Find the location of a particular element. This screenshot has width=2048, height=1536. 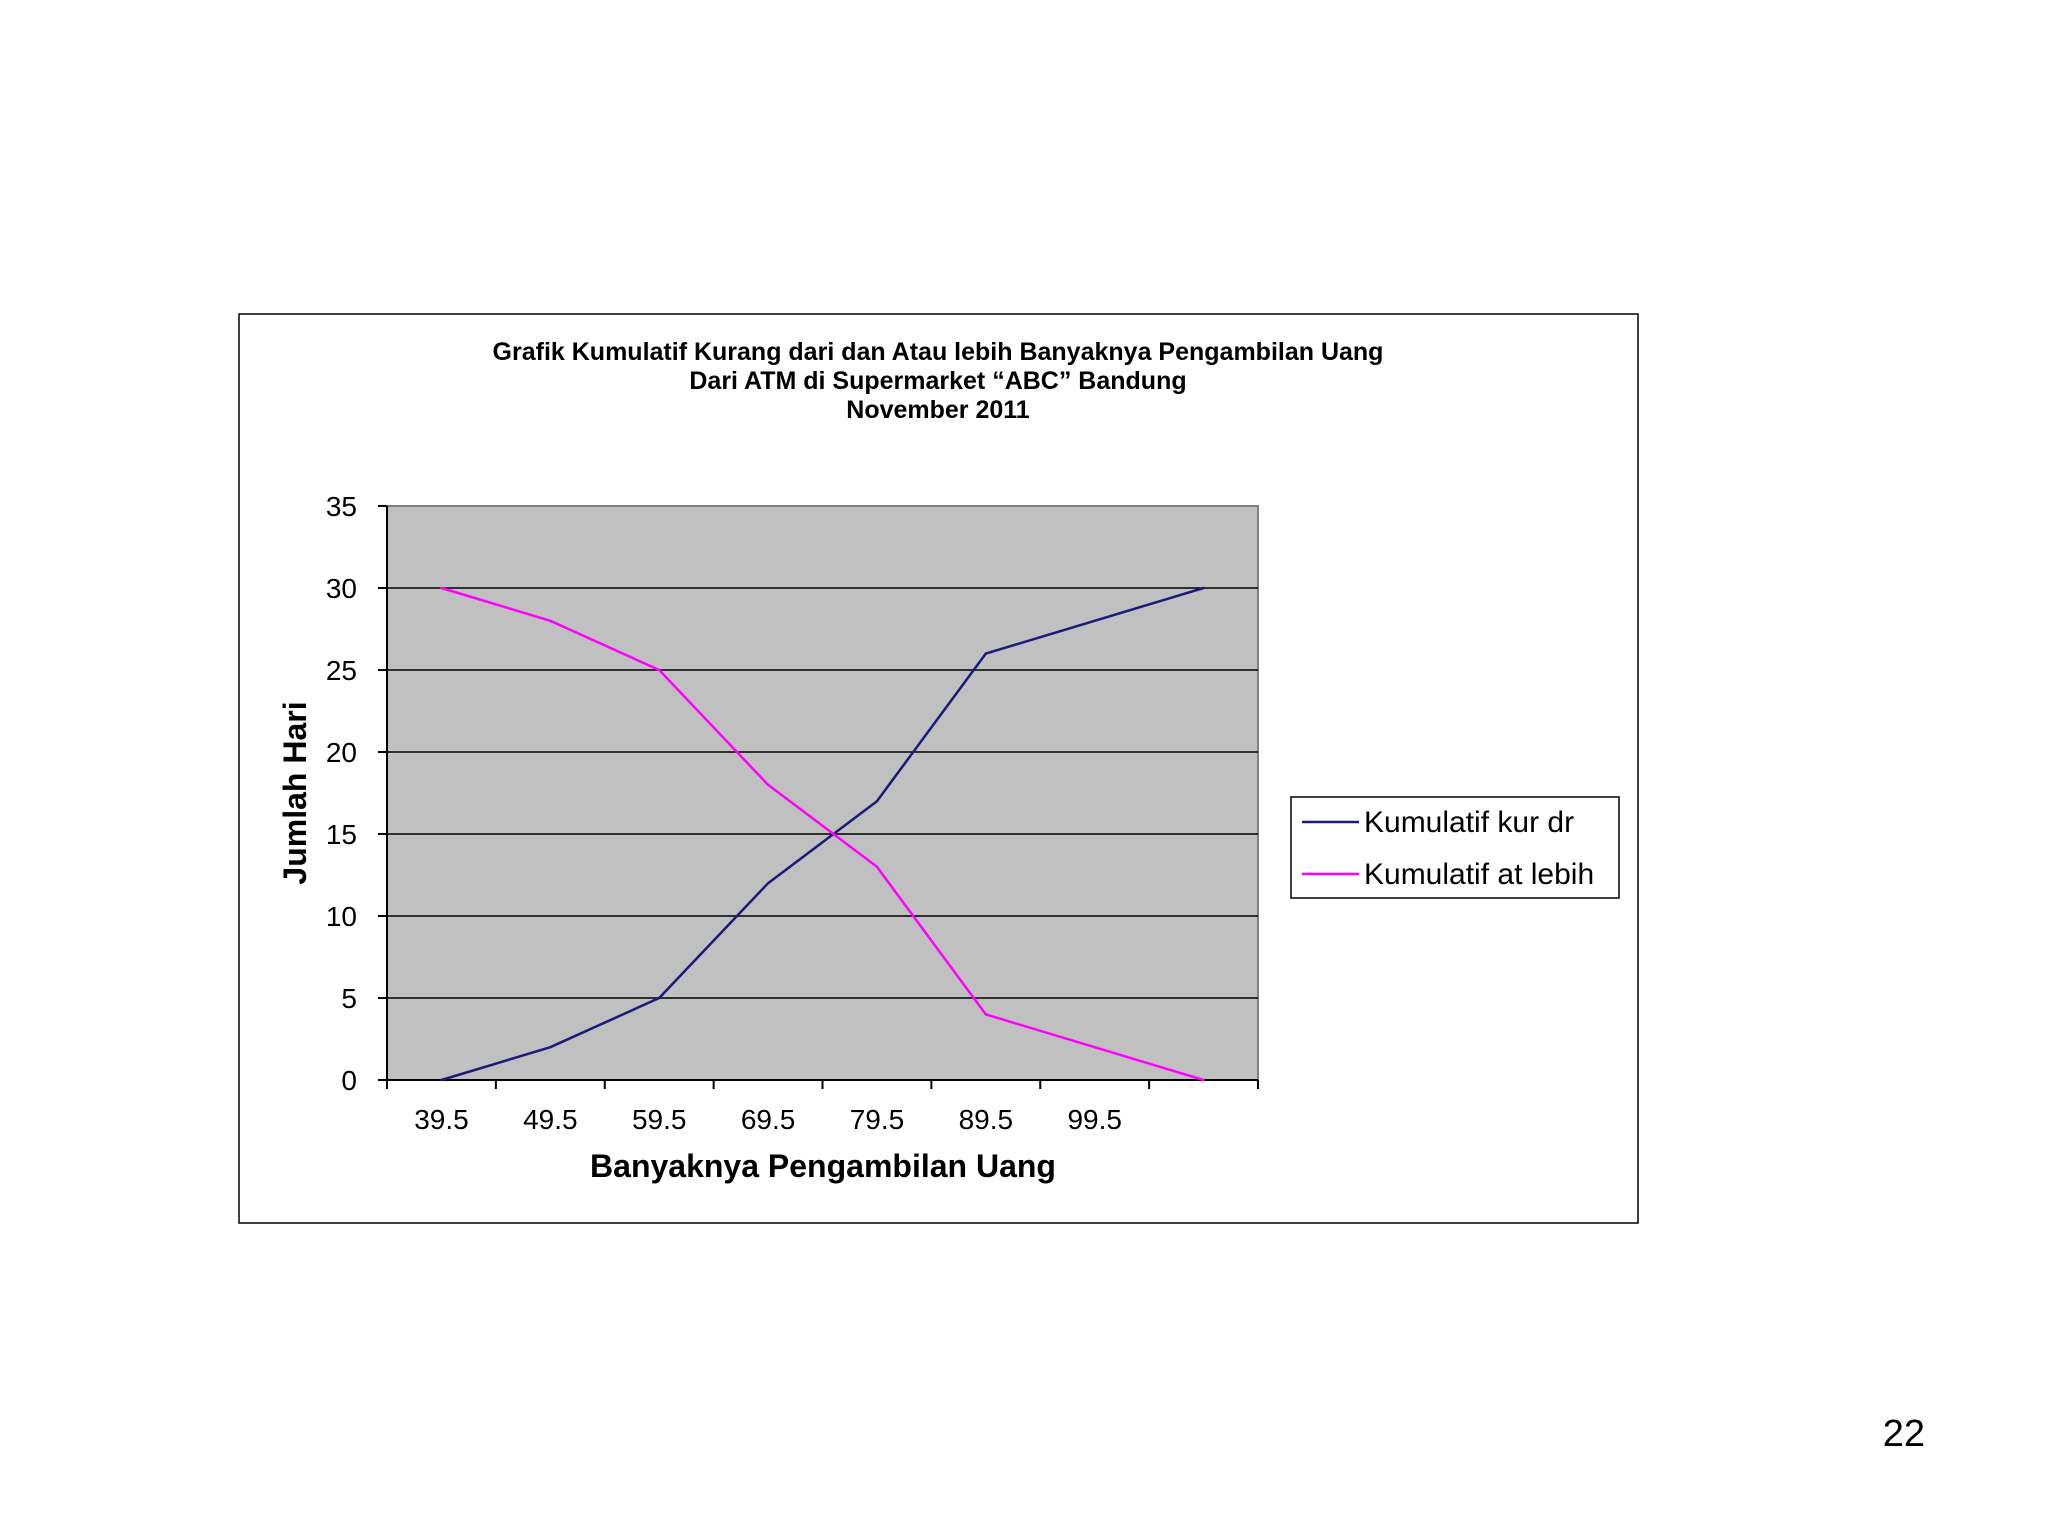

legend-box is located at coordinates (1455, 847).